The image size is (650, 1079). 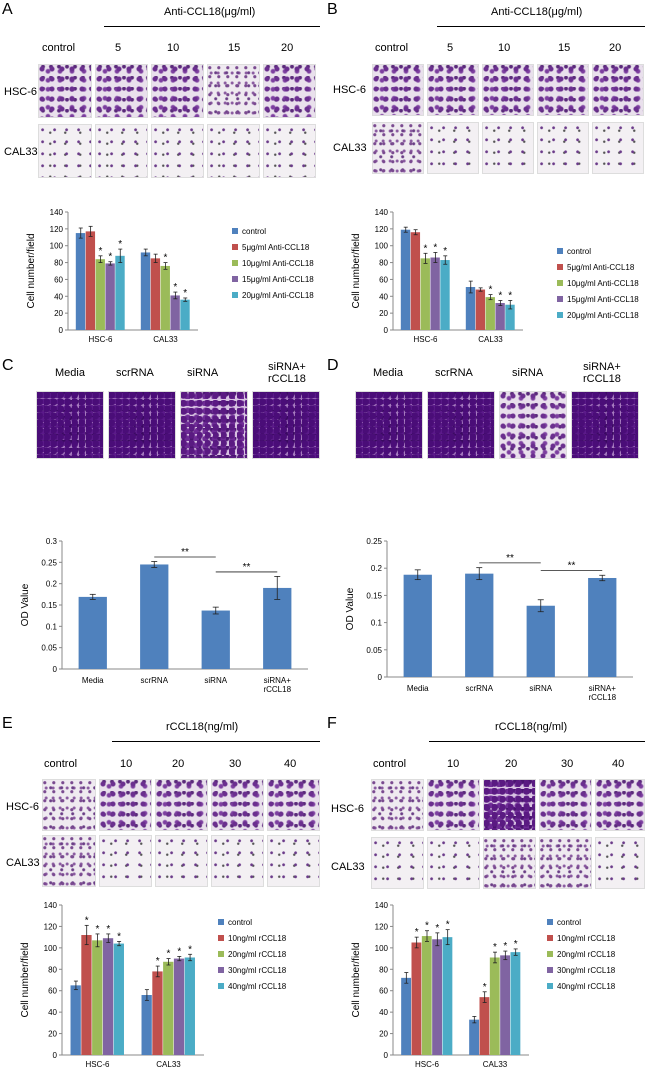 What do you see at coordinates (51, 905) in the screenshot?
I see `y-tick-label: 140` at bounding box center [51, 905].